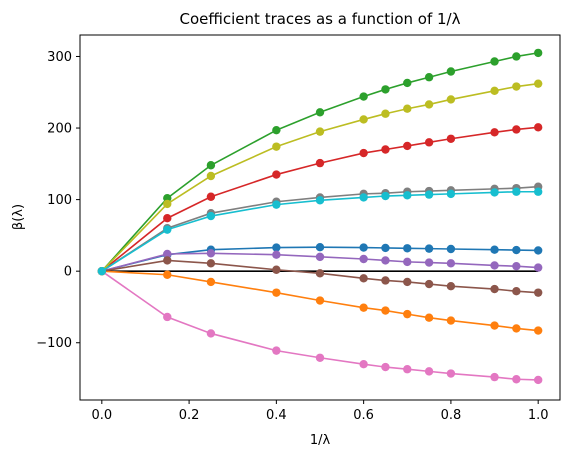 The image size is (587, 458). Describe the element at coordinates (363, 415) in the screenshot. I see `x-tick-label: 0.6` at that location.